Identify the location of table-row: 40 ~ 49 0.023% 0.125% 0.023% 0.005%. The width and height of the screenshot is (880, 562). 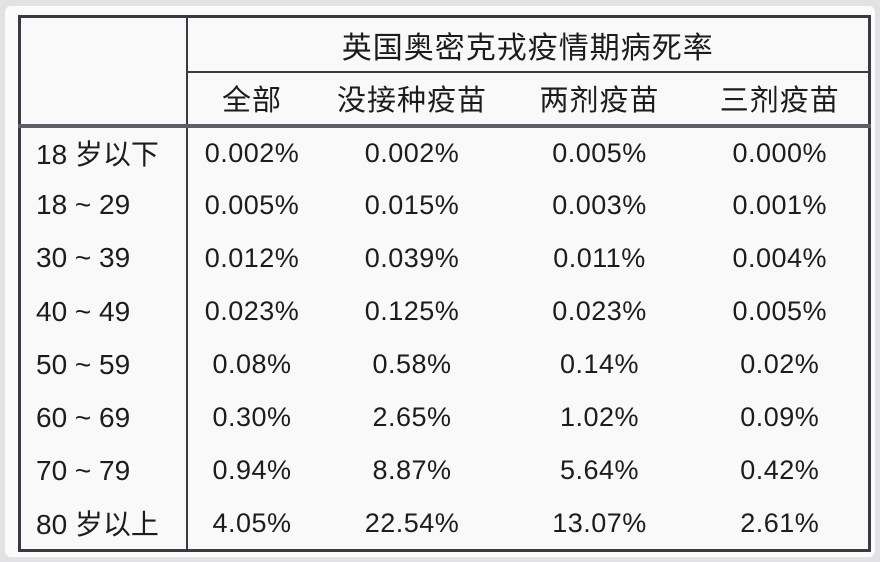
(444, 311).